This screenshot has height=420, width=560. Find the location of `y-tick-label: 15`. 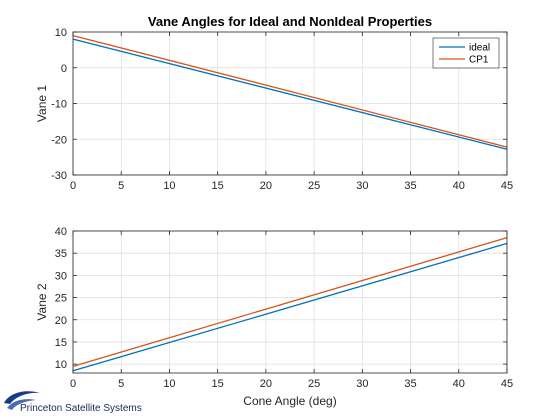

y-tick-label: 15 is located at coordinates (61, 343).